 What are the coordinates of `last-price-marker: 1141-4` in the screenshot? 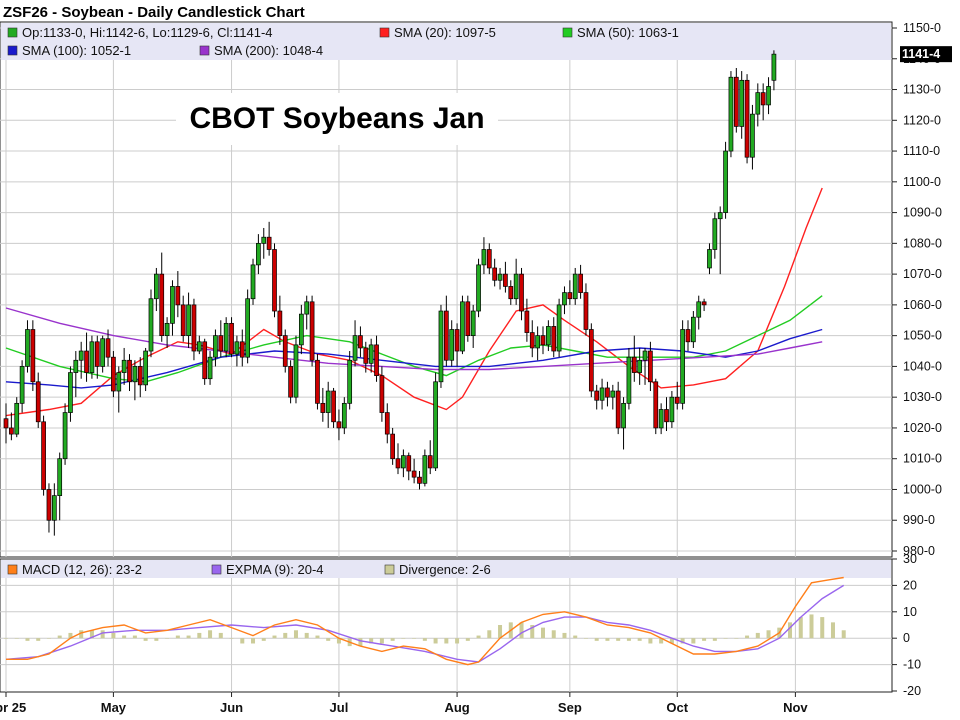 It's located at (926, 54).